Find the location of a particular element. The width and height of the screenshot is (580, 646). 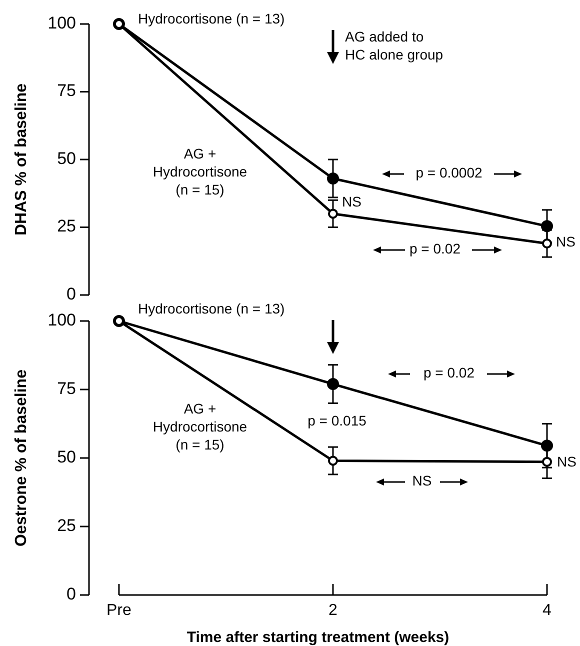

annotation: p = 0.0002 is located at coordinates (449, 172).